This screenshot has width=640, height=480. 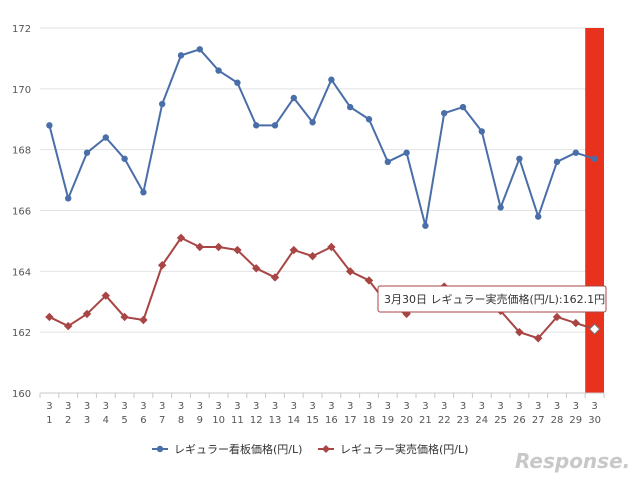 What do you see at coordinates (143, 420) in the screenshot?
I see `x-tick-label-day: 6` at bounding box center [143, 420].